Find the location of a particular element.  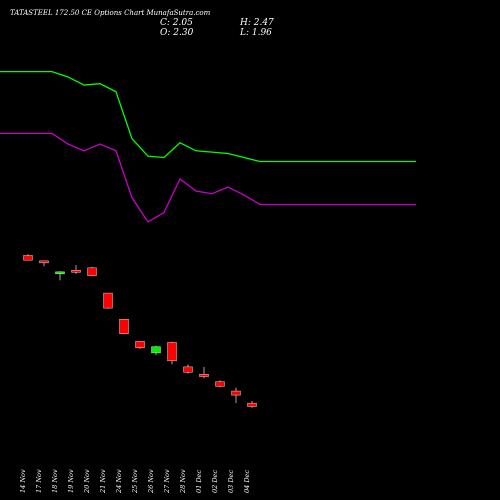

x-tick-label: 01 Dec is located at coordinates (199, 481).